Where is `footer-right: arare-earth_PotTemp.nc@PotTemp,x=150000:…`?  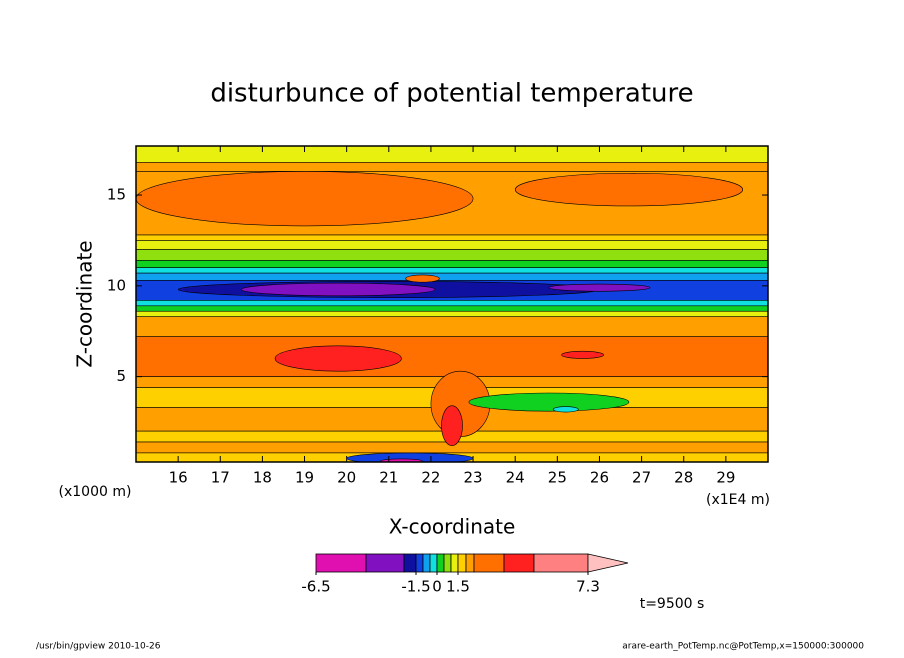
footer-right: arare-earth_PotTemp.nc@PotTemp,x=150000:… is located at coordinates (743, 647).